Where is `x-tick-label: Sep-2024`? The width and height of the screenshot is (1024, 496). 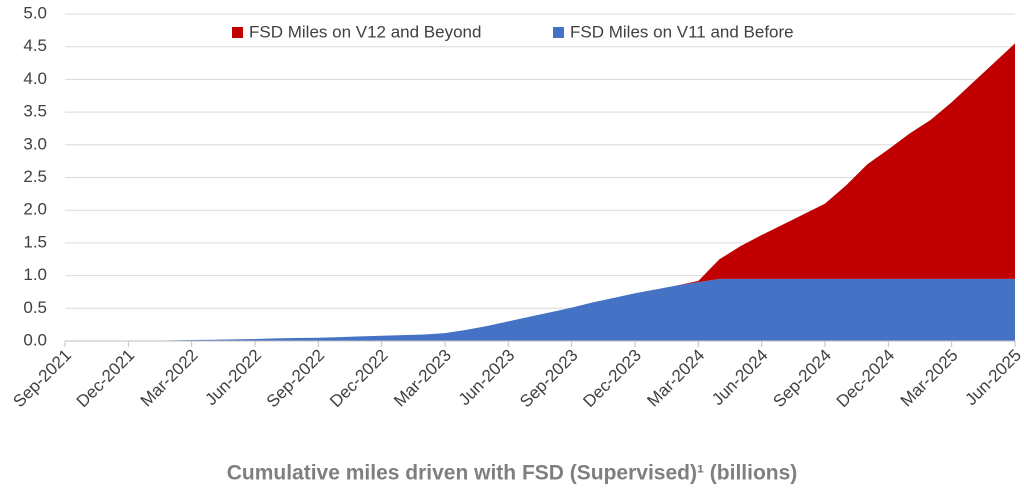
x-tick-label: Sep-2024 is located at coordinates (802, 379).